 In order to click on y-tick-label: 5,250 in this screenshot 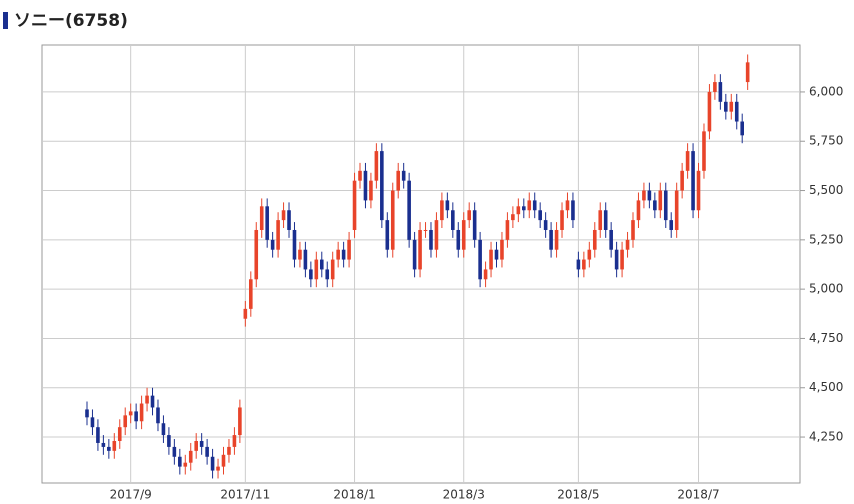, I will do `click(826, 239)`.